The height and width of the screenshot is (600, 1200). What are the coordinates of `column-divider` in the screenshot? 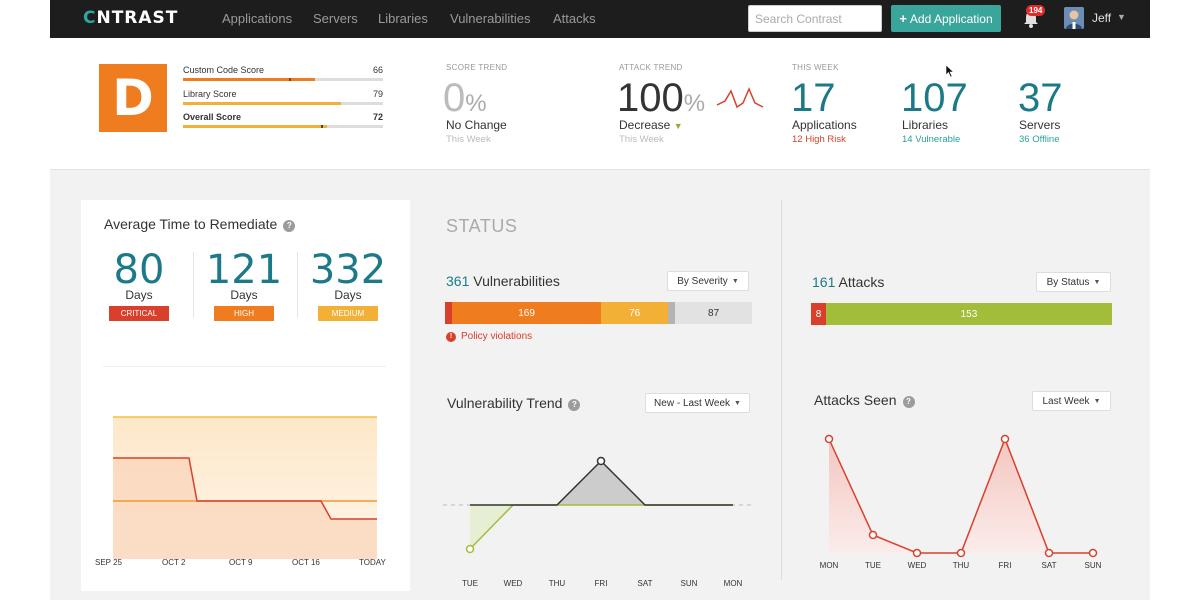 It's located at (781, 390).